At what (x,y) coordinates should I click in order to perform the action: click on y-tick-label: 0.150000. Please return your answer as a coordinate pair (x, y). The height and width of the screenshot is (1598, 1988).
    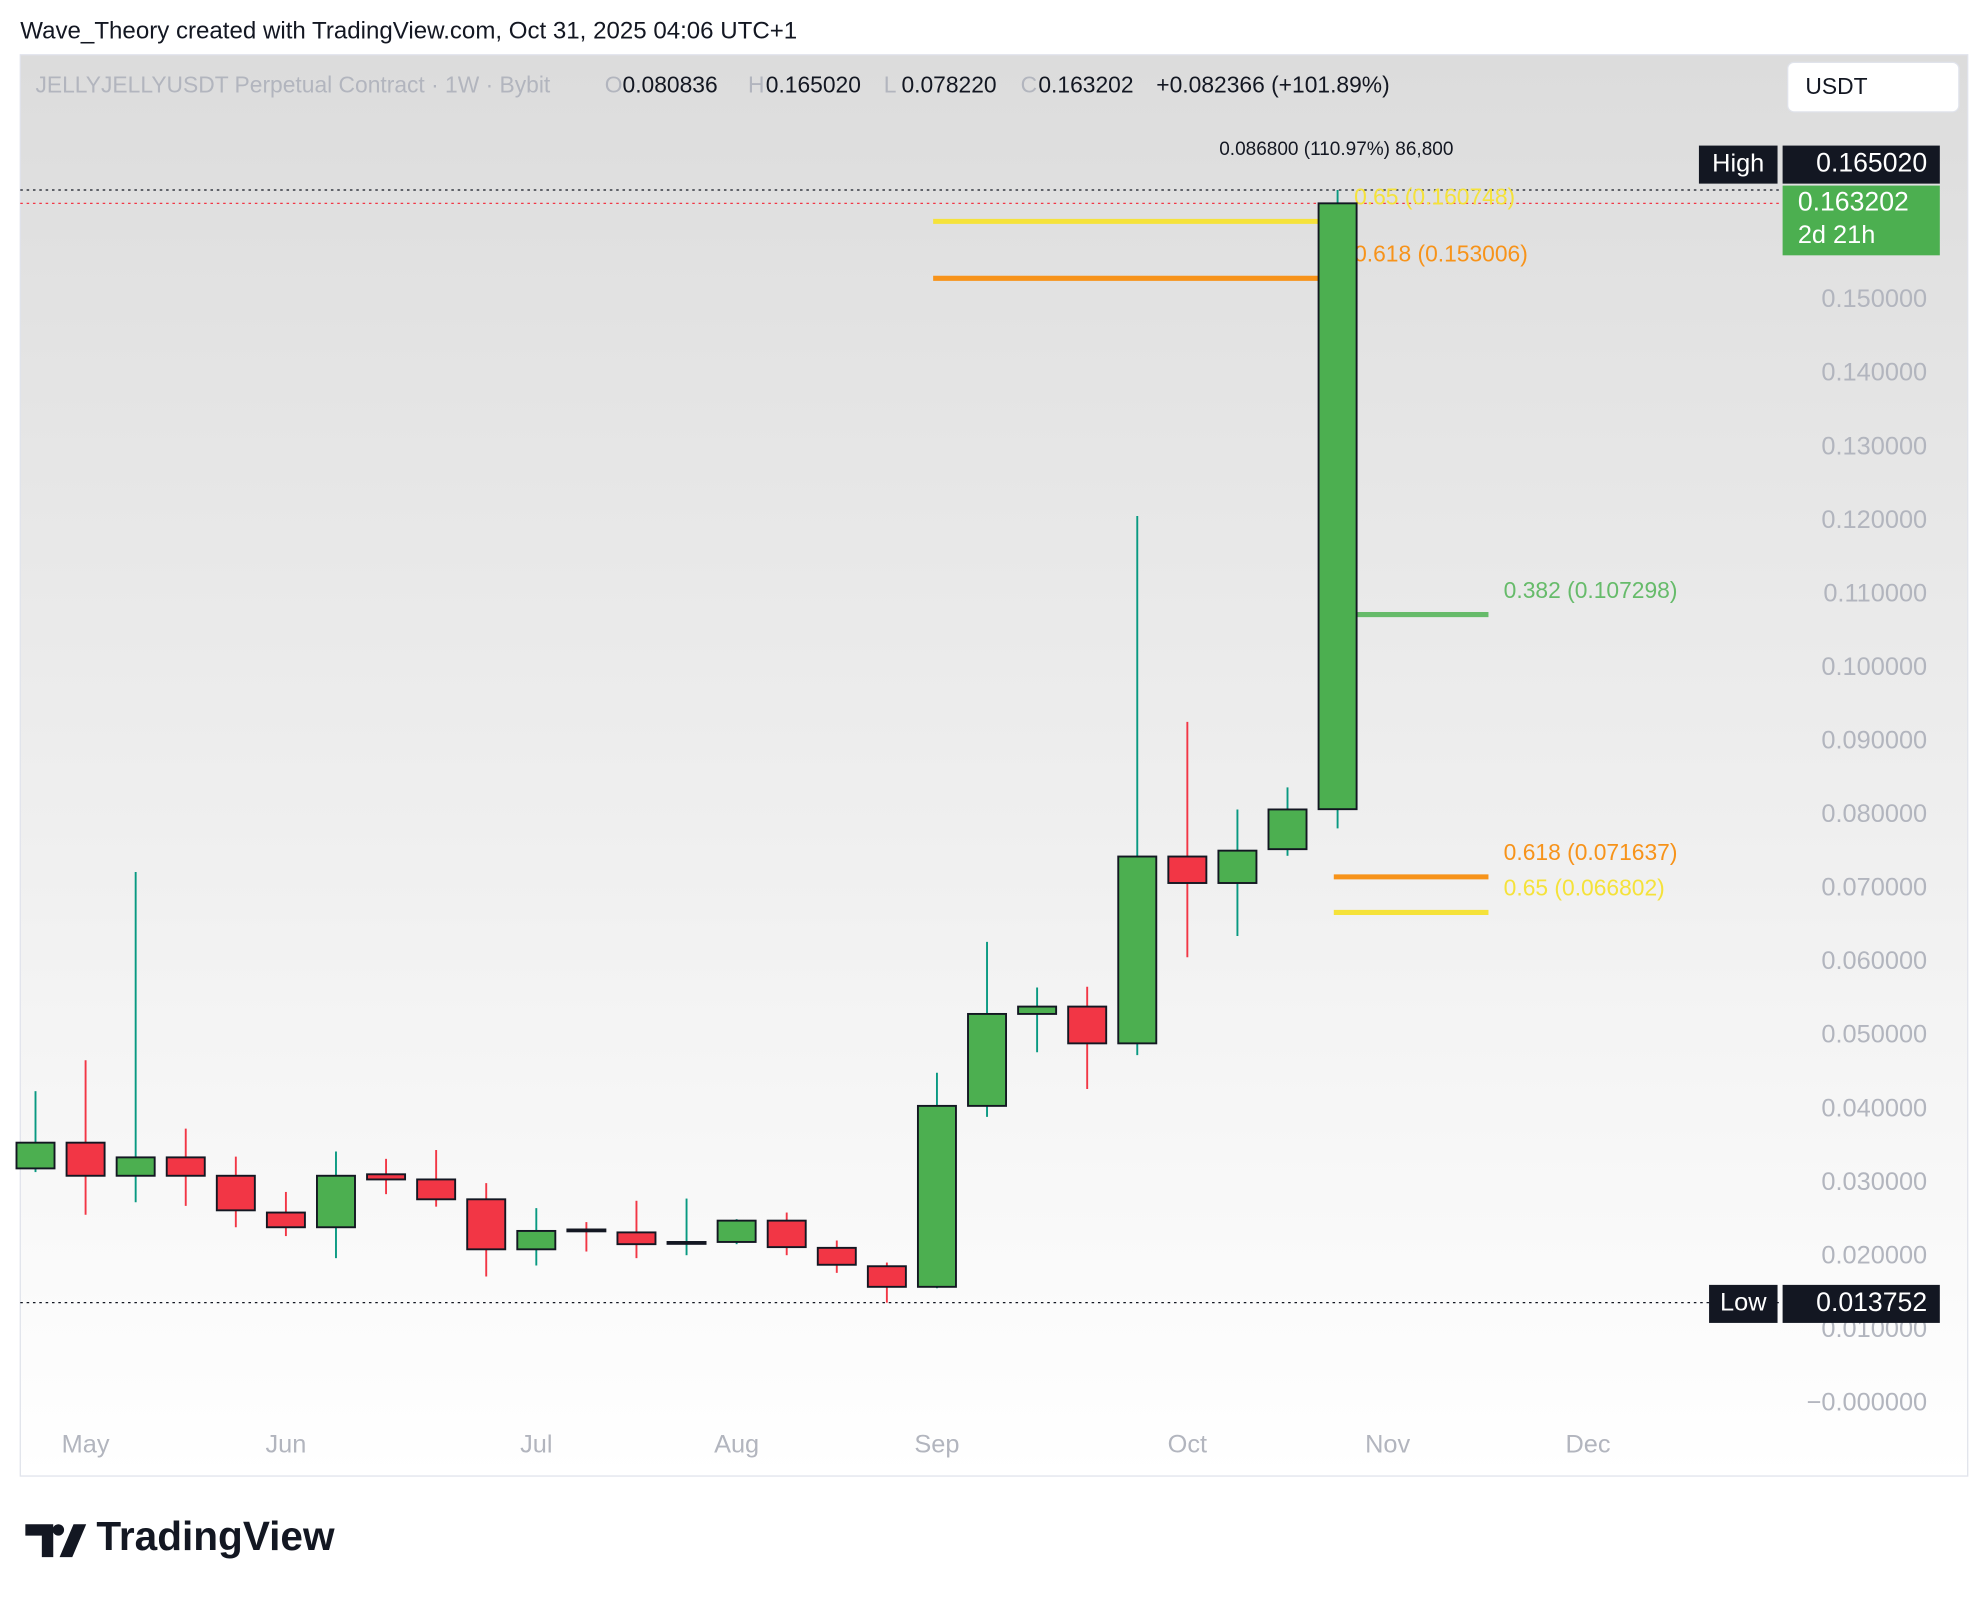
    Looking at the image, I should click on (1874, 299).